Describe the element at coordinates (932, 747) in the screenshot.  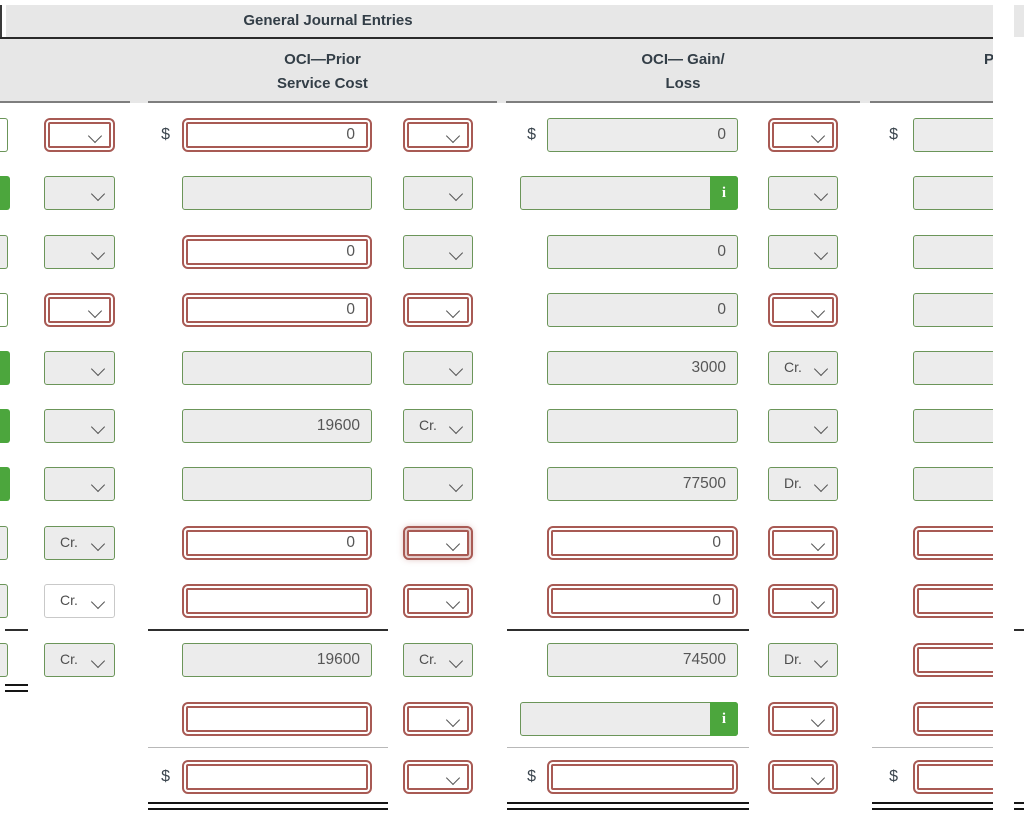
I see `separator-rule` at that location.